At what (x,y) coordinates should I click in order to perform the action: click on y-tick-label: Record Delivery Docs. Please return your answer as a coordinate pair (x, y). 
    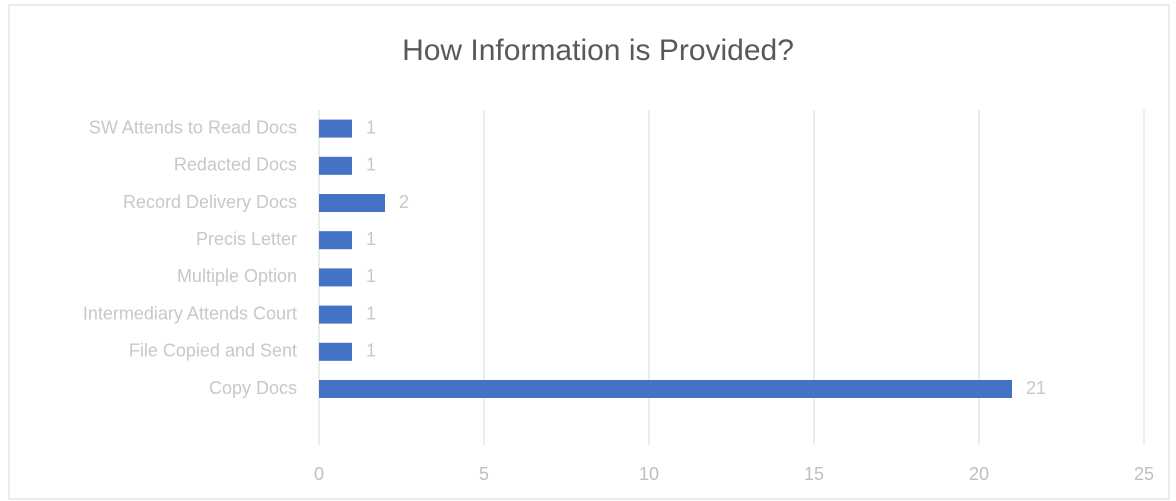
    Looking at the image, I should click on (210, 202).